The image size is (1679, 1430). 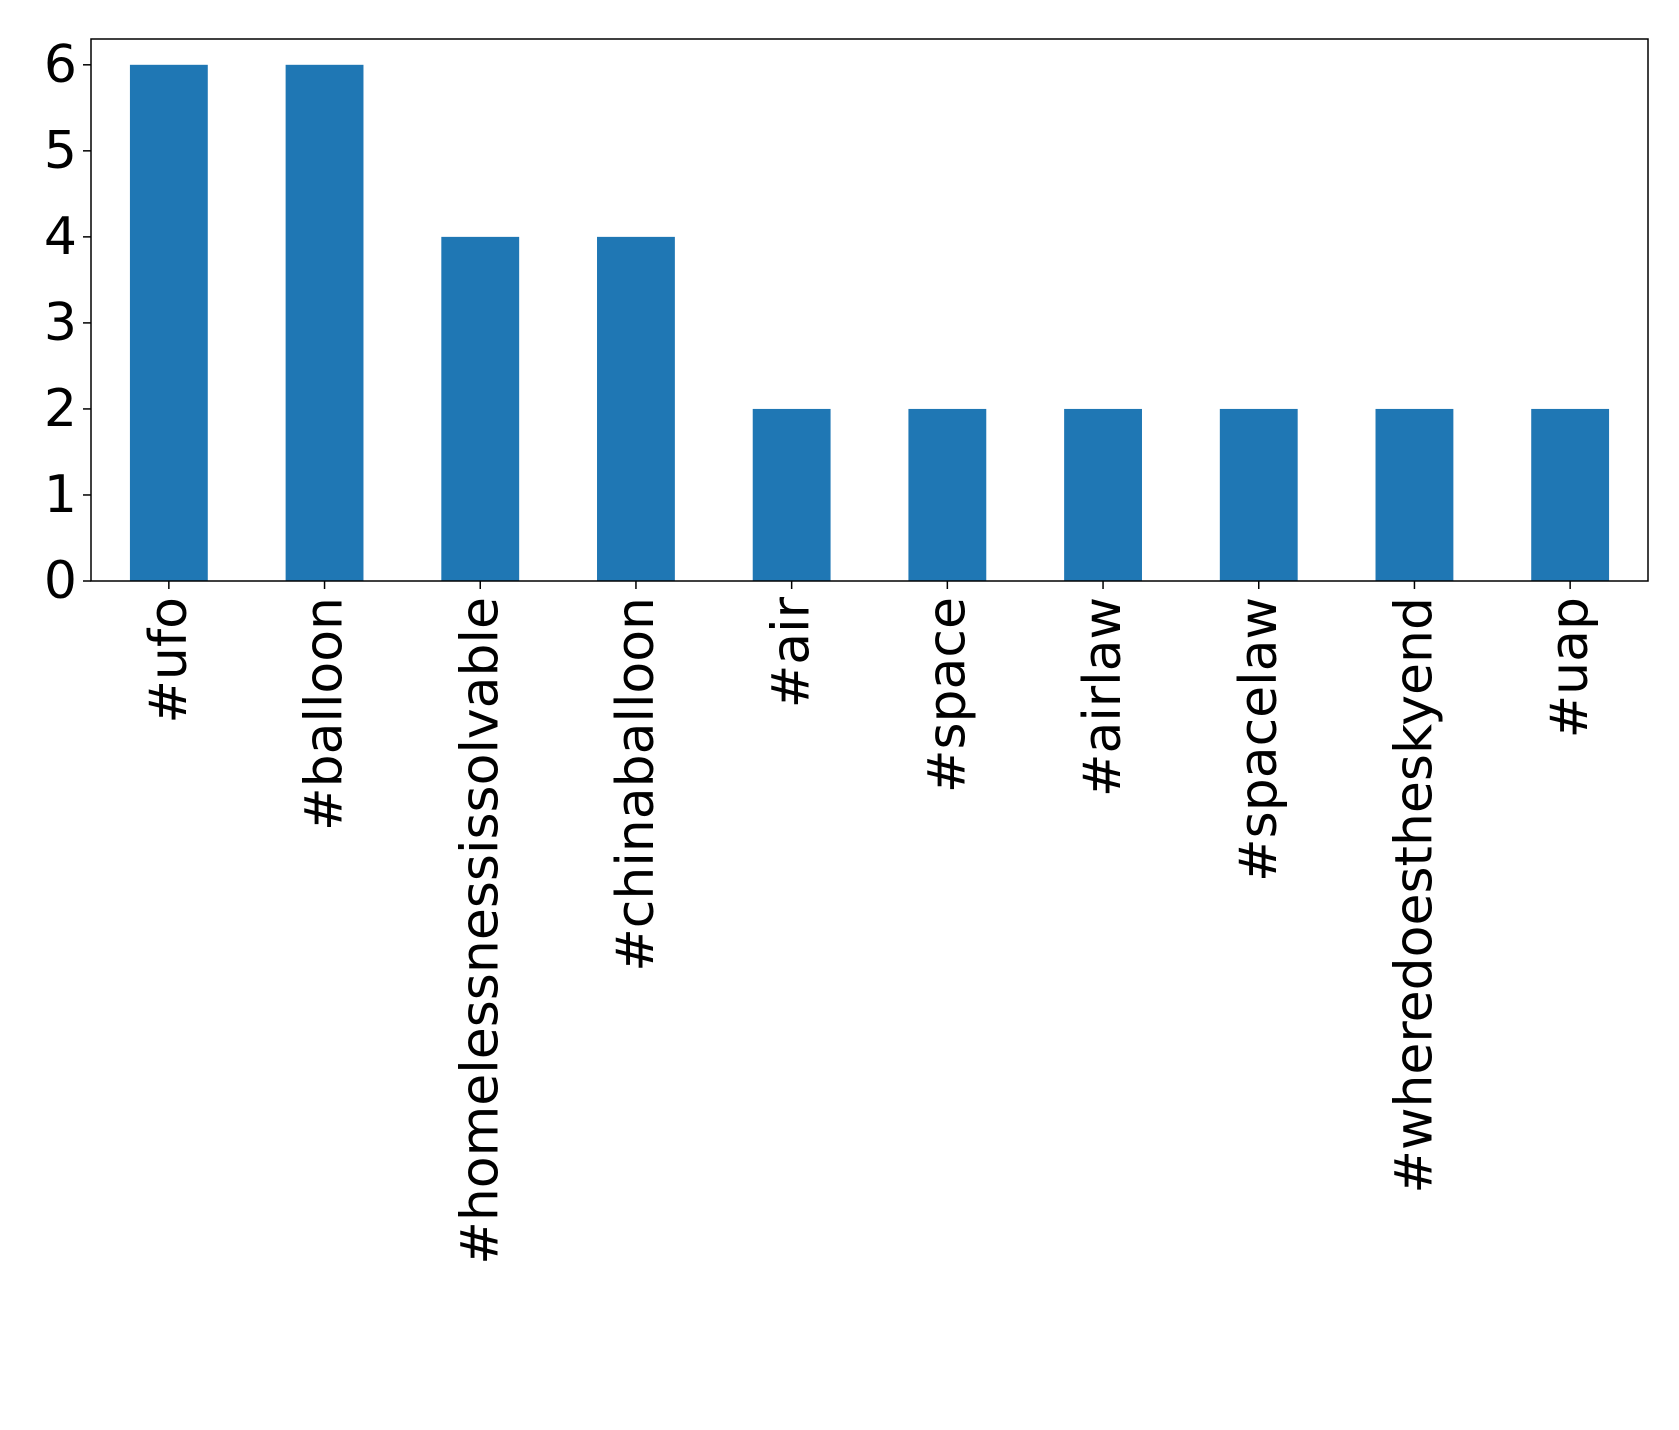 I want to click on bar-ufo, so click(x=168, y=322).